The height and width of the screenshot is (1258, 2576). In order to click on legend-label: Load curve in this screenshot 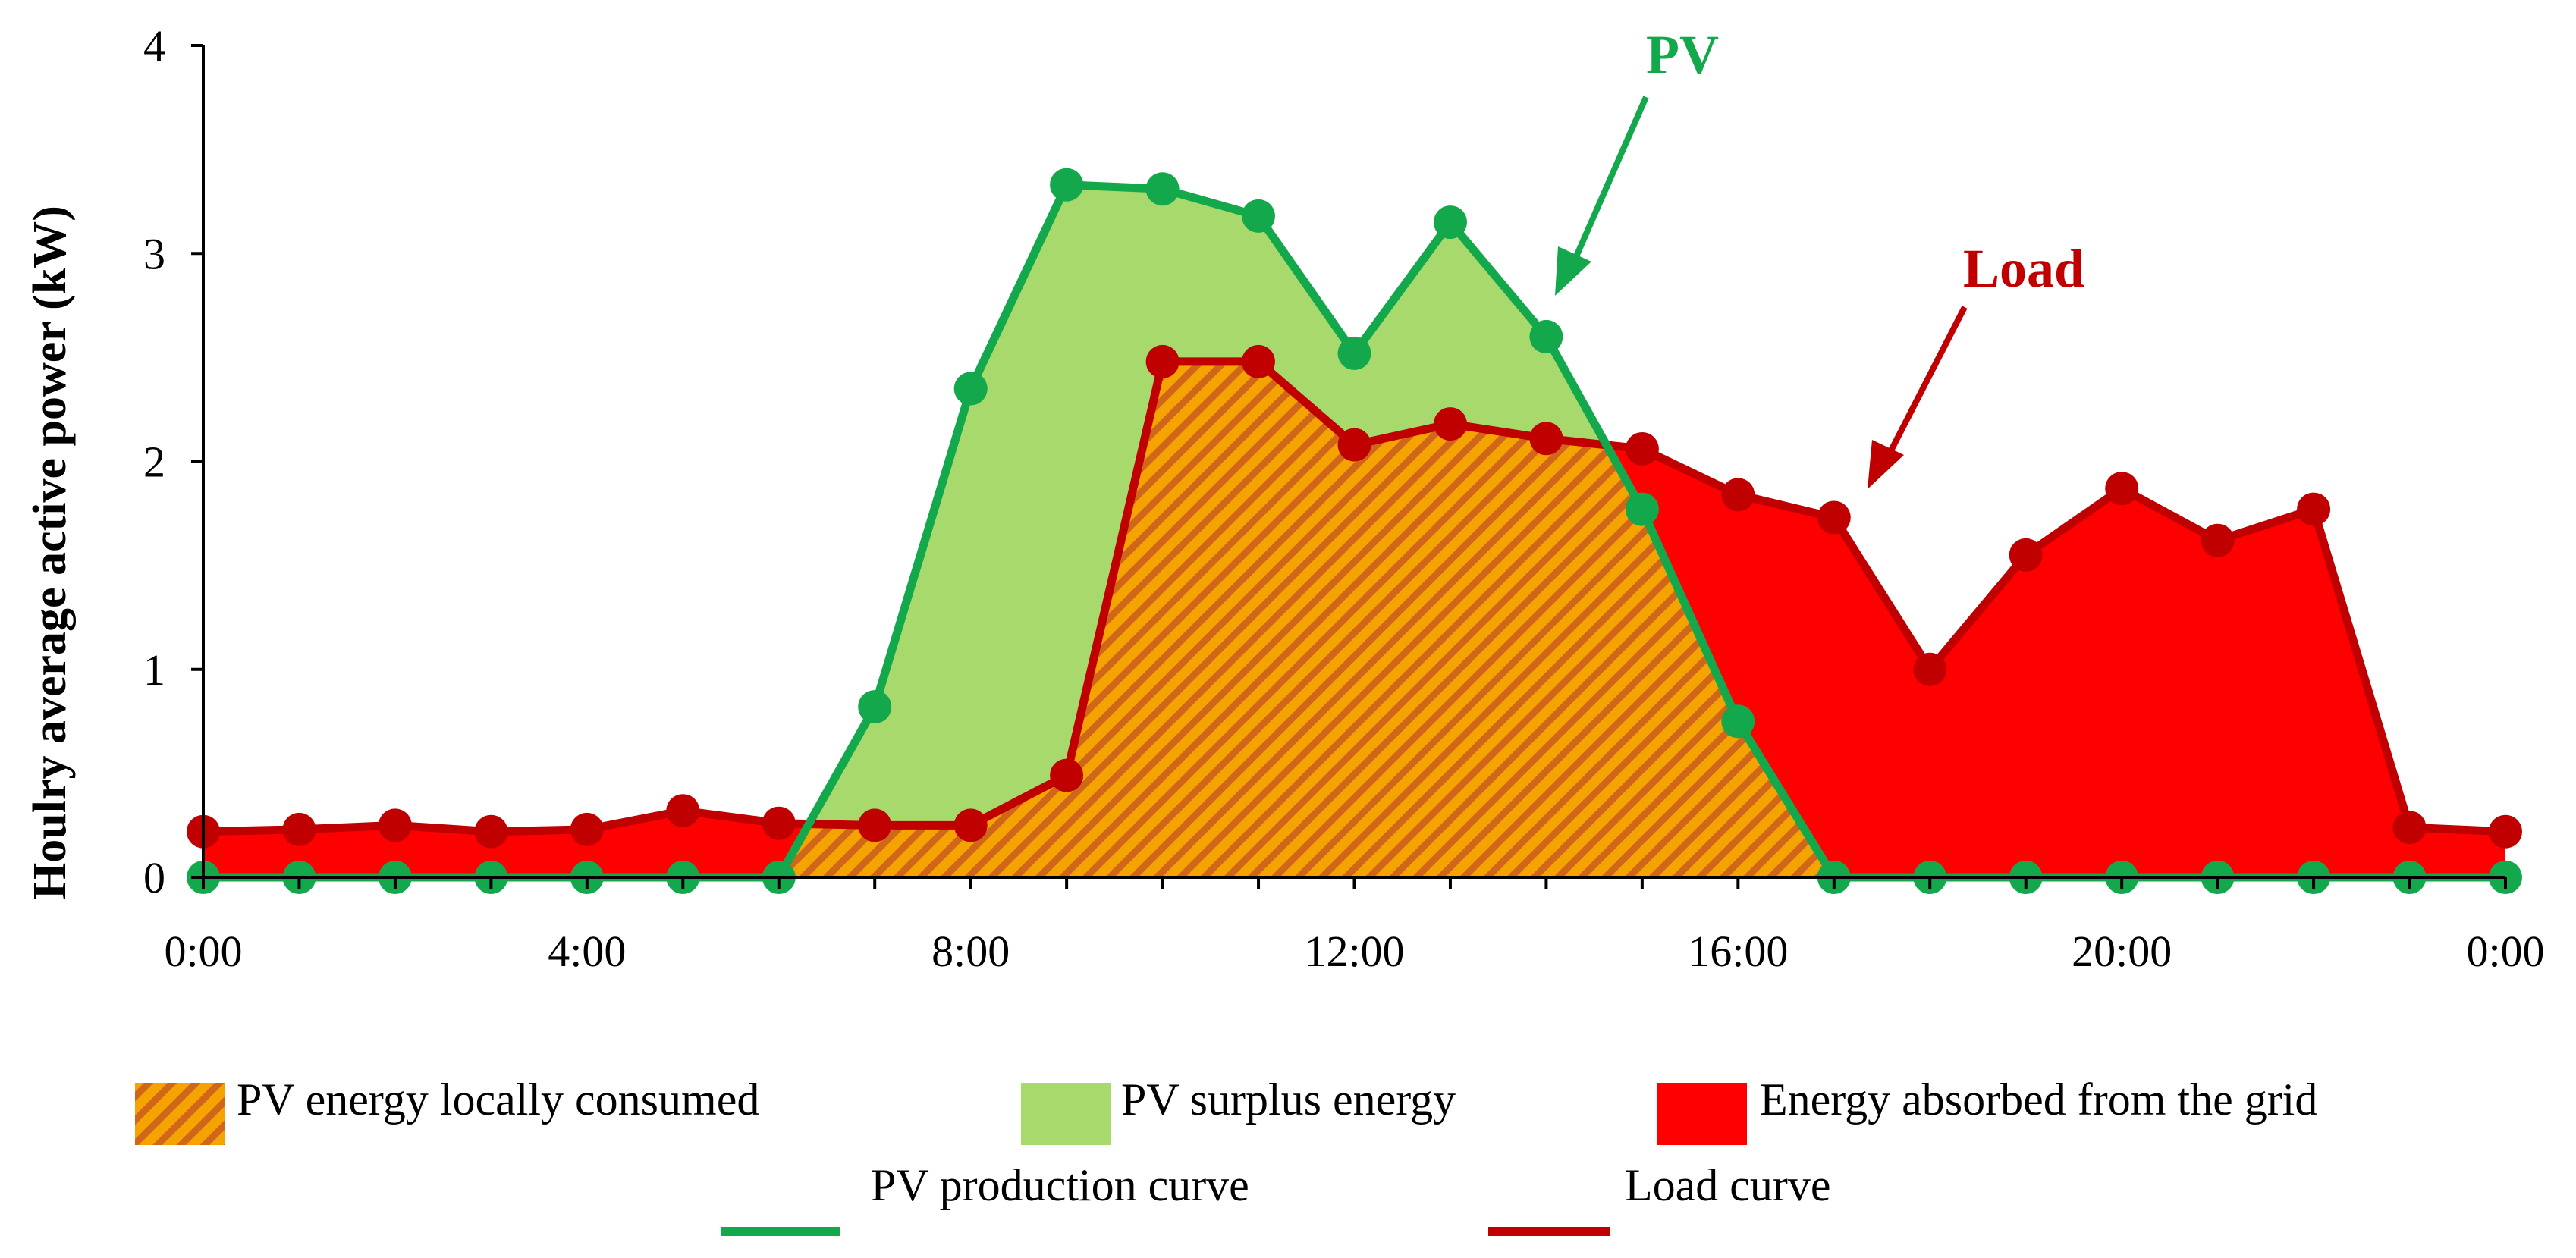, I will do `click(1728, 1185)`.